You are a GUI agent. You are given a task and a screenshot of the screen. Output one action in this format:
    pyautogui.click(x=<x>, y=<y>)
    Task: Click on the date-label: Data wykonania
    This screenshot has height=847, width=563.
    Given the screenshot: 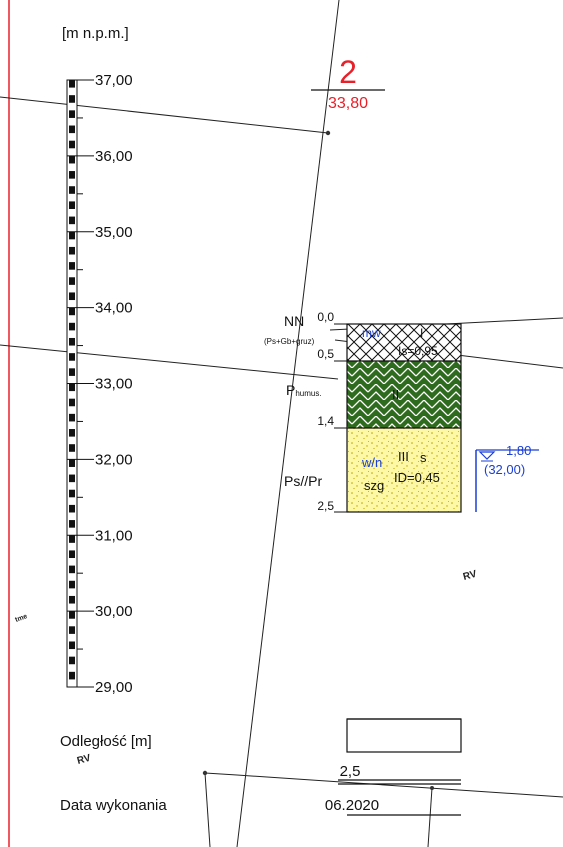 What is the action you would take?
    pyautogui.click(x=113, y=805)
    